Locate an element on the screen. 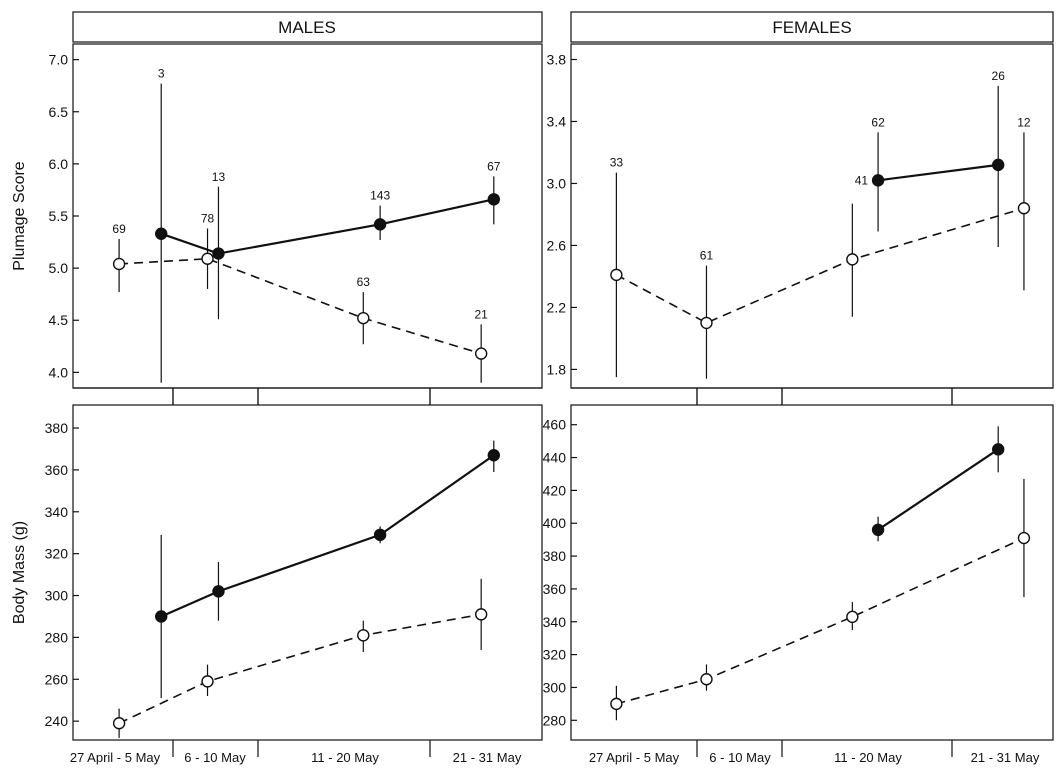  sample-size-label: 143 is located at coordinates (380, 196).